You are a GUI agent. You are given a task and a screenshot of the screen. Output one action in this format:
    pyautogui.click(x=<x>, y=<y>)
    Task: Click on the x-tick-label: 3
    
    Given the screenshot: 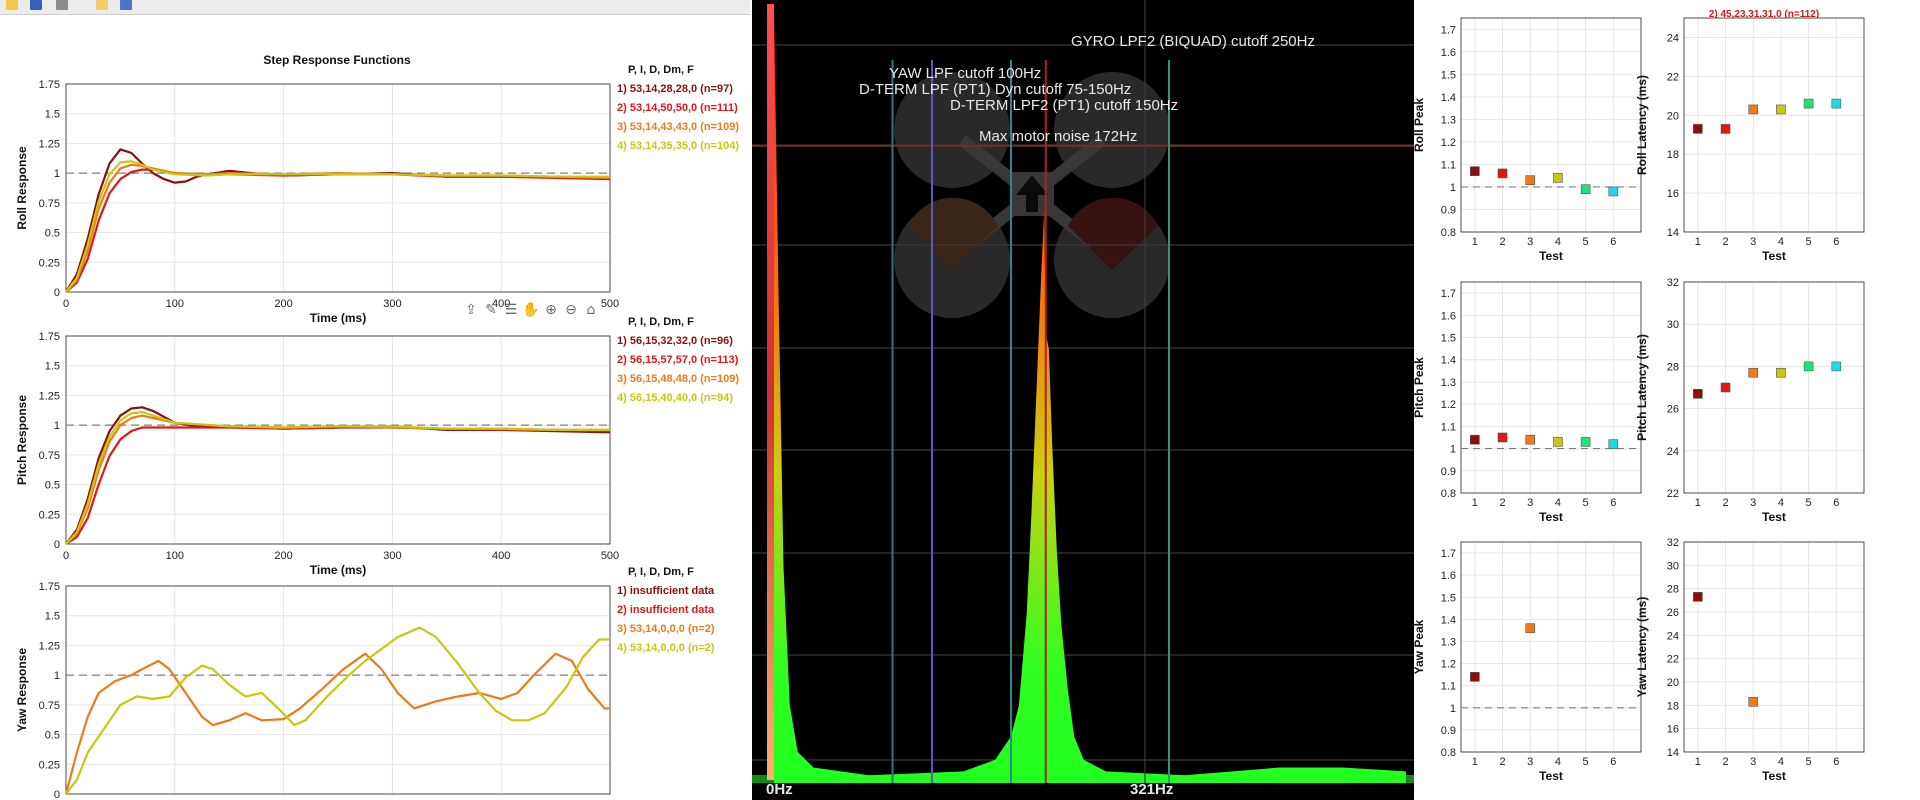 What is the action you would take?
    pyautogui.click(x=1530, y=503)
    